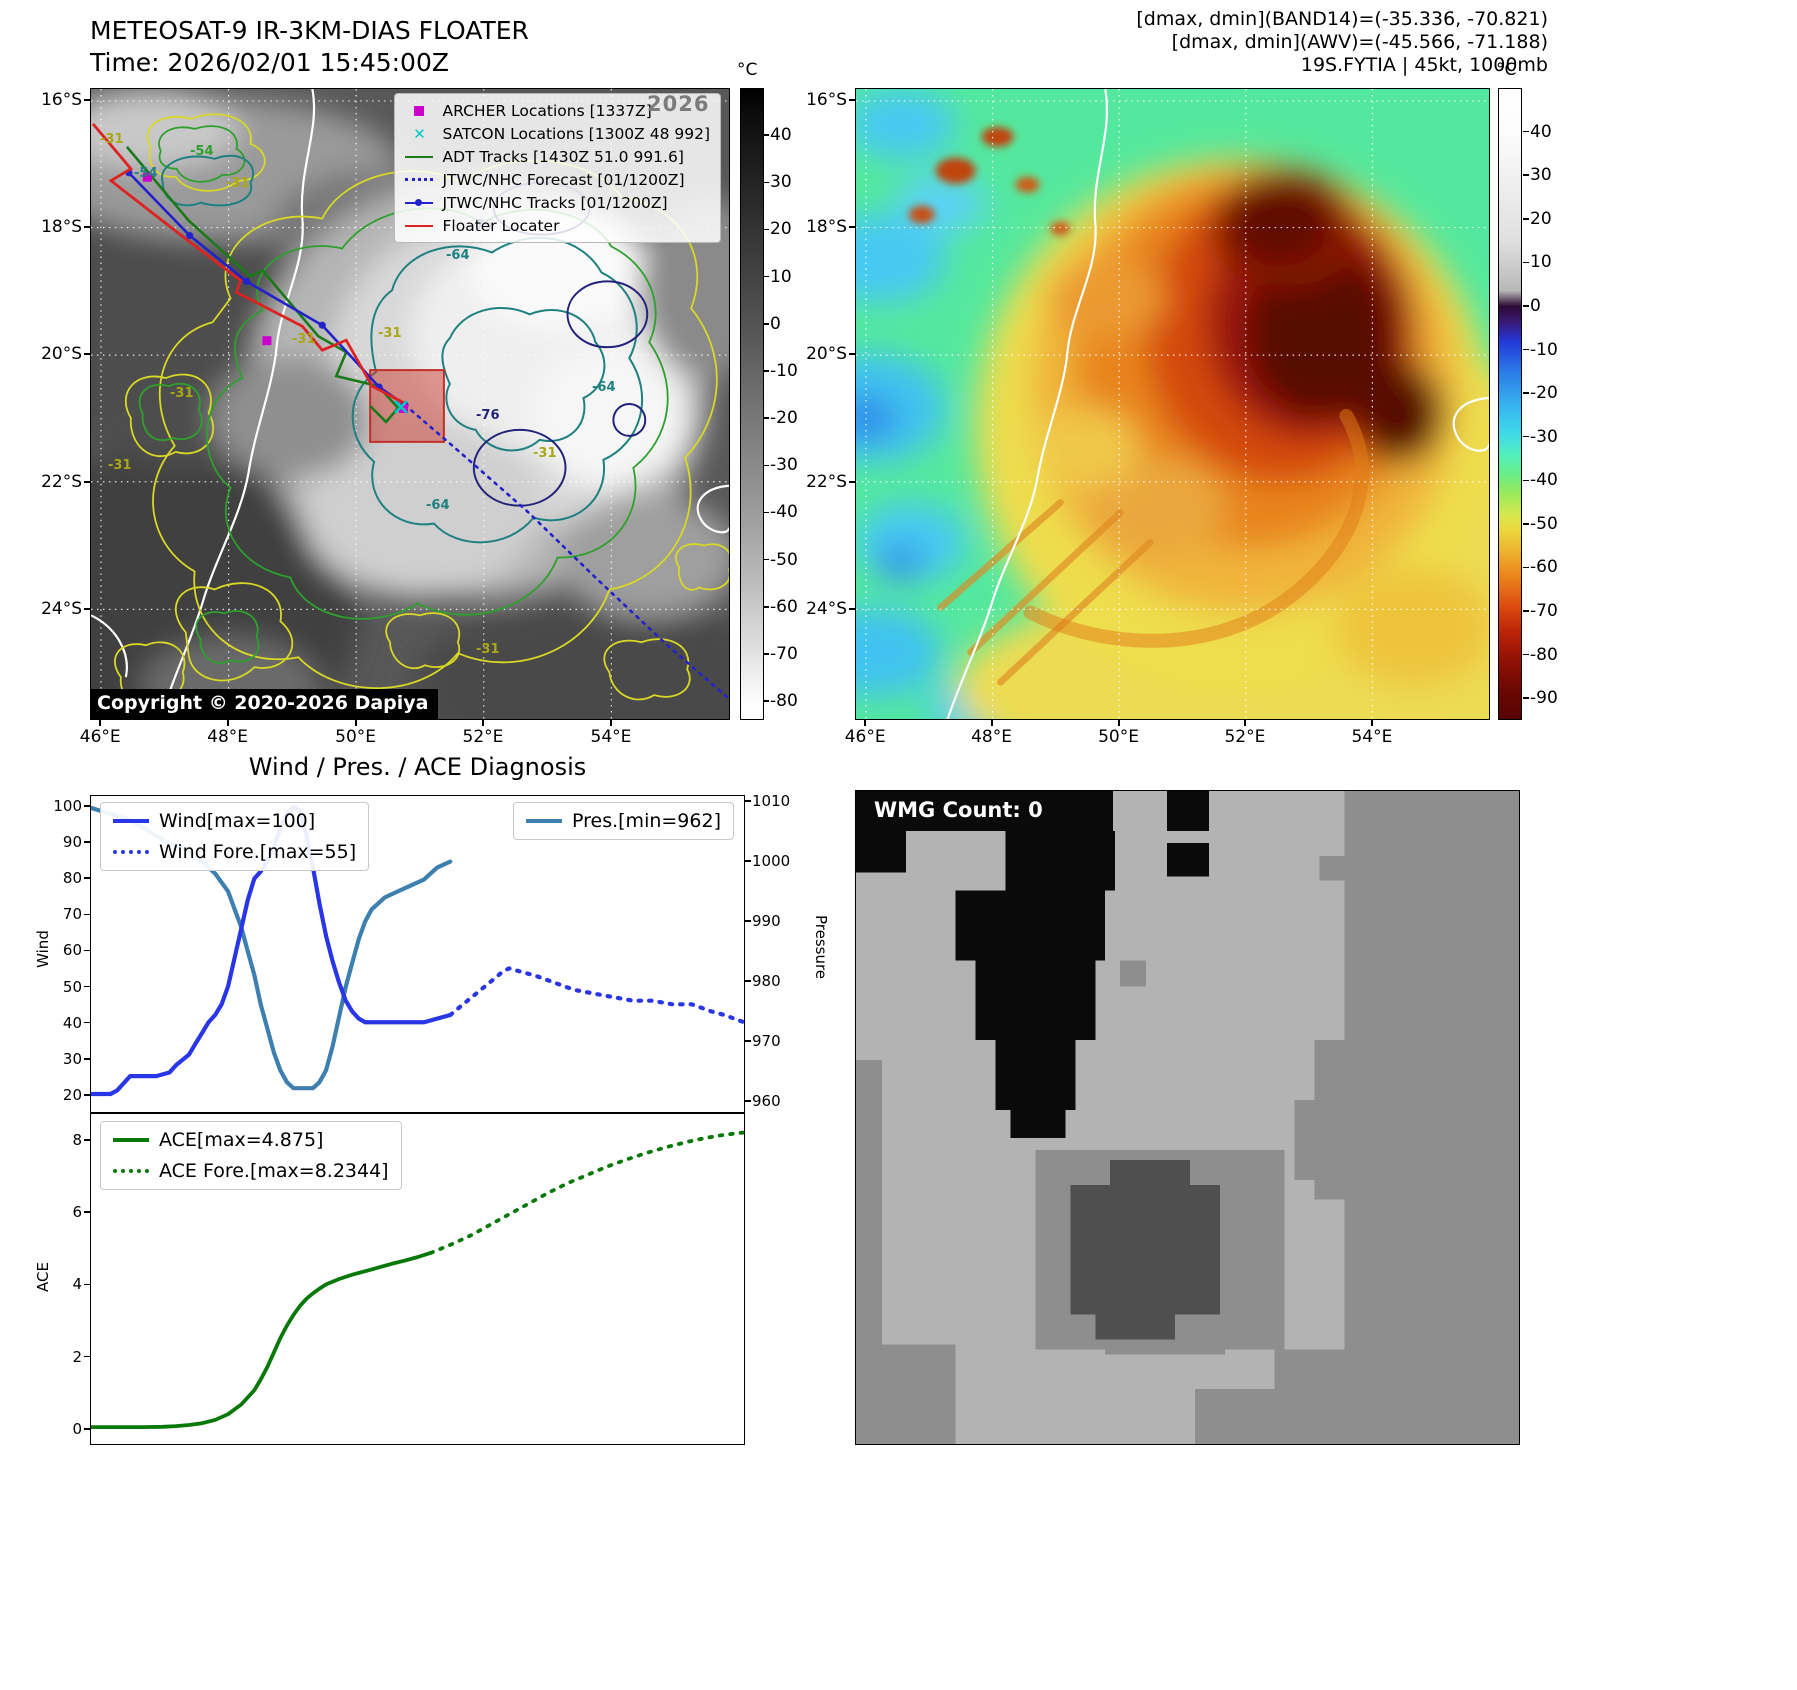 Image resolution: width=1797 pixels, height=1690 pixels. Describe the element at coordinates (586, 1192) in the screenshot. I see `series-ACE Fore.[max=8.2344]` at that location.